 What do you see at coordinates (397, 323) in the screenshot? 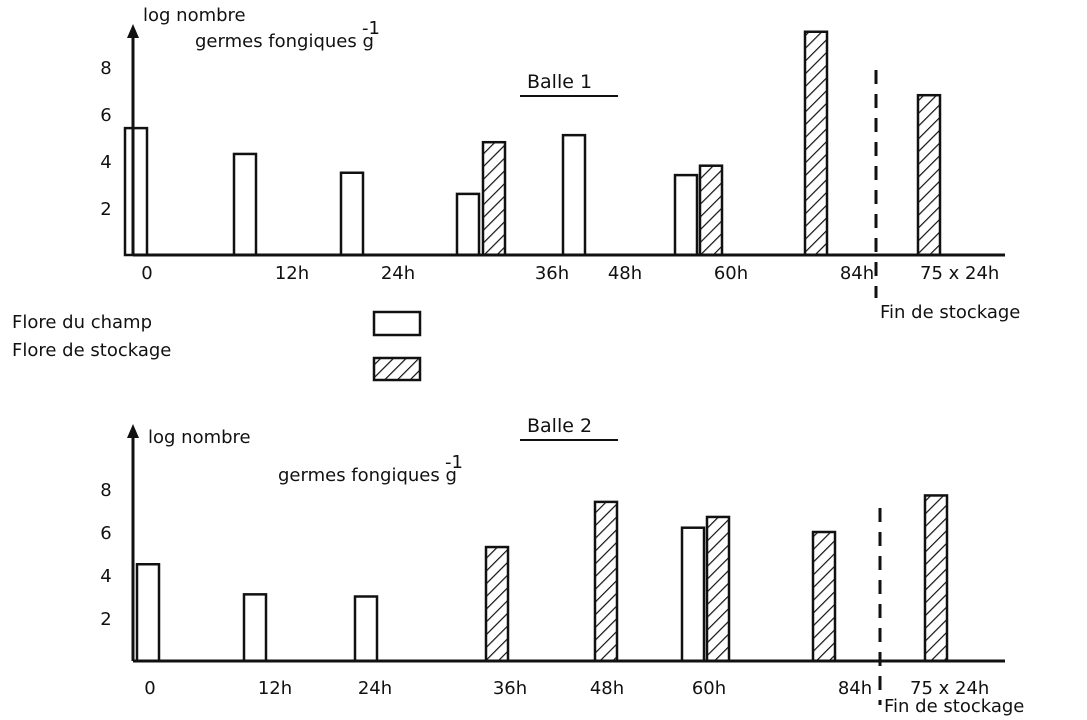
I see `legend-swatch-field` at bounding box center [397, 323].